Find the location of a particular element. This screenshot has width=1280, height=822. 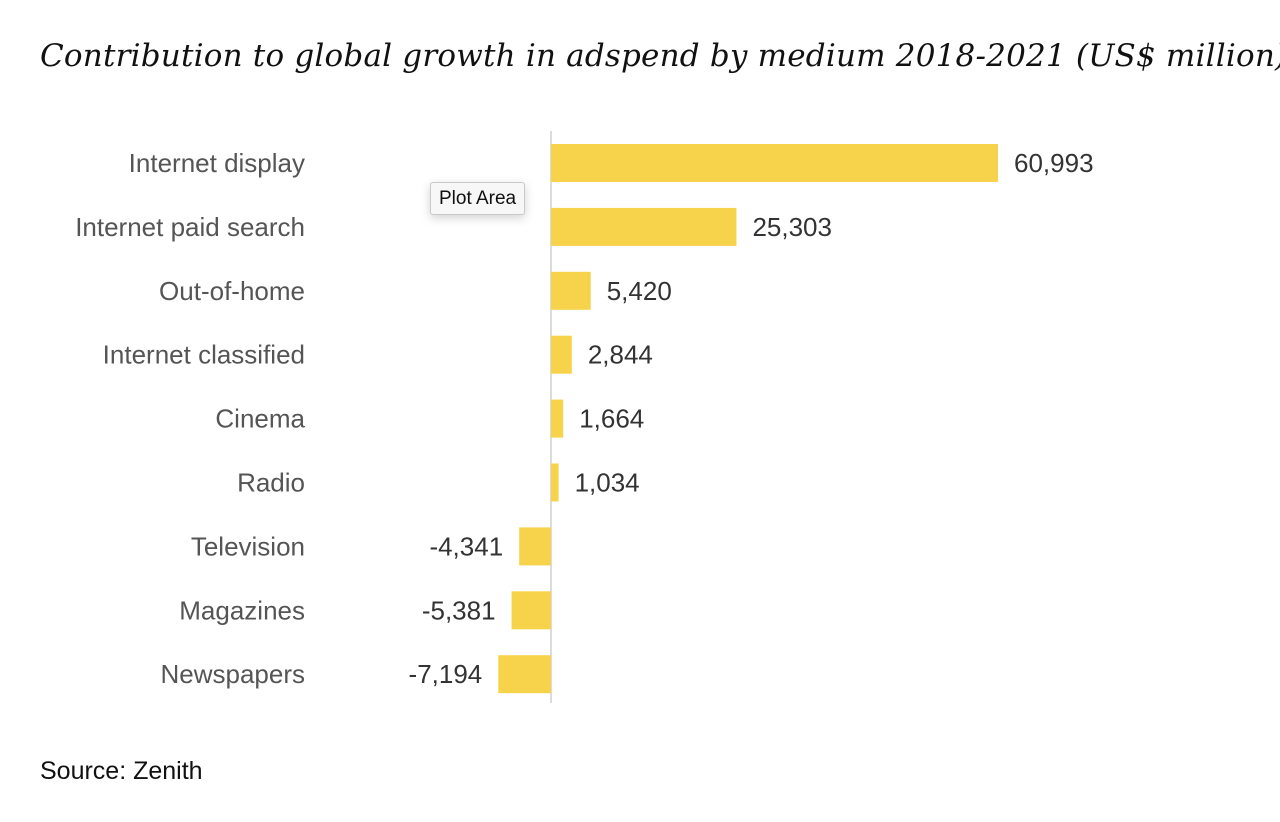

value-label: 25,303 is located at coordinates (792, 227).